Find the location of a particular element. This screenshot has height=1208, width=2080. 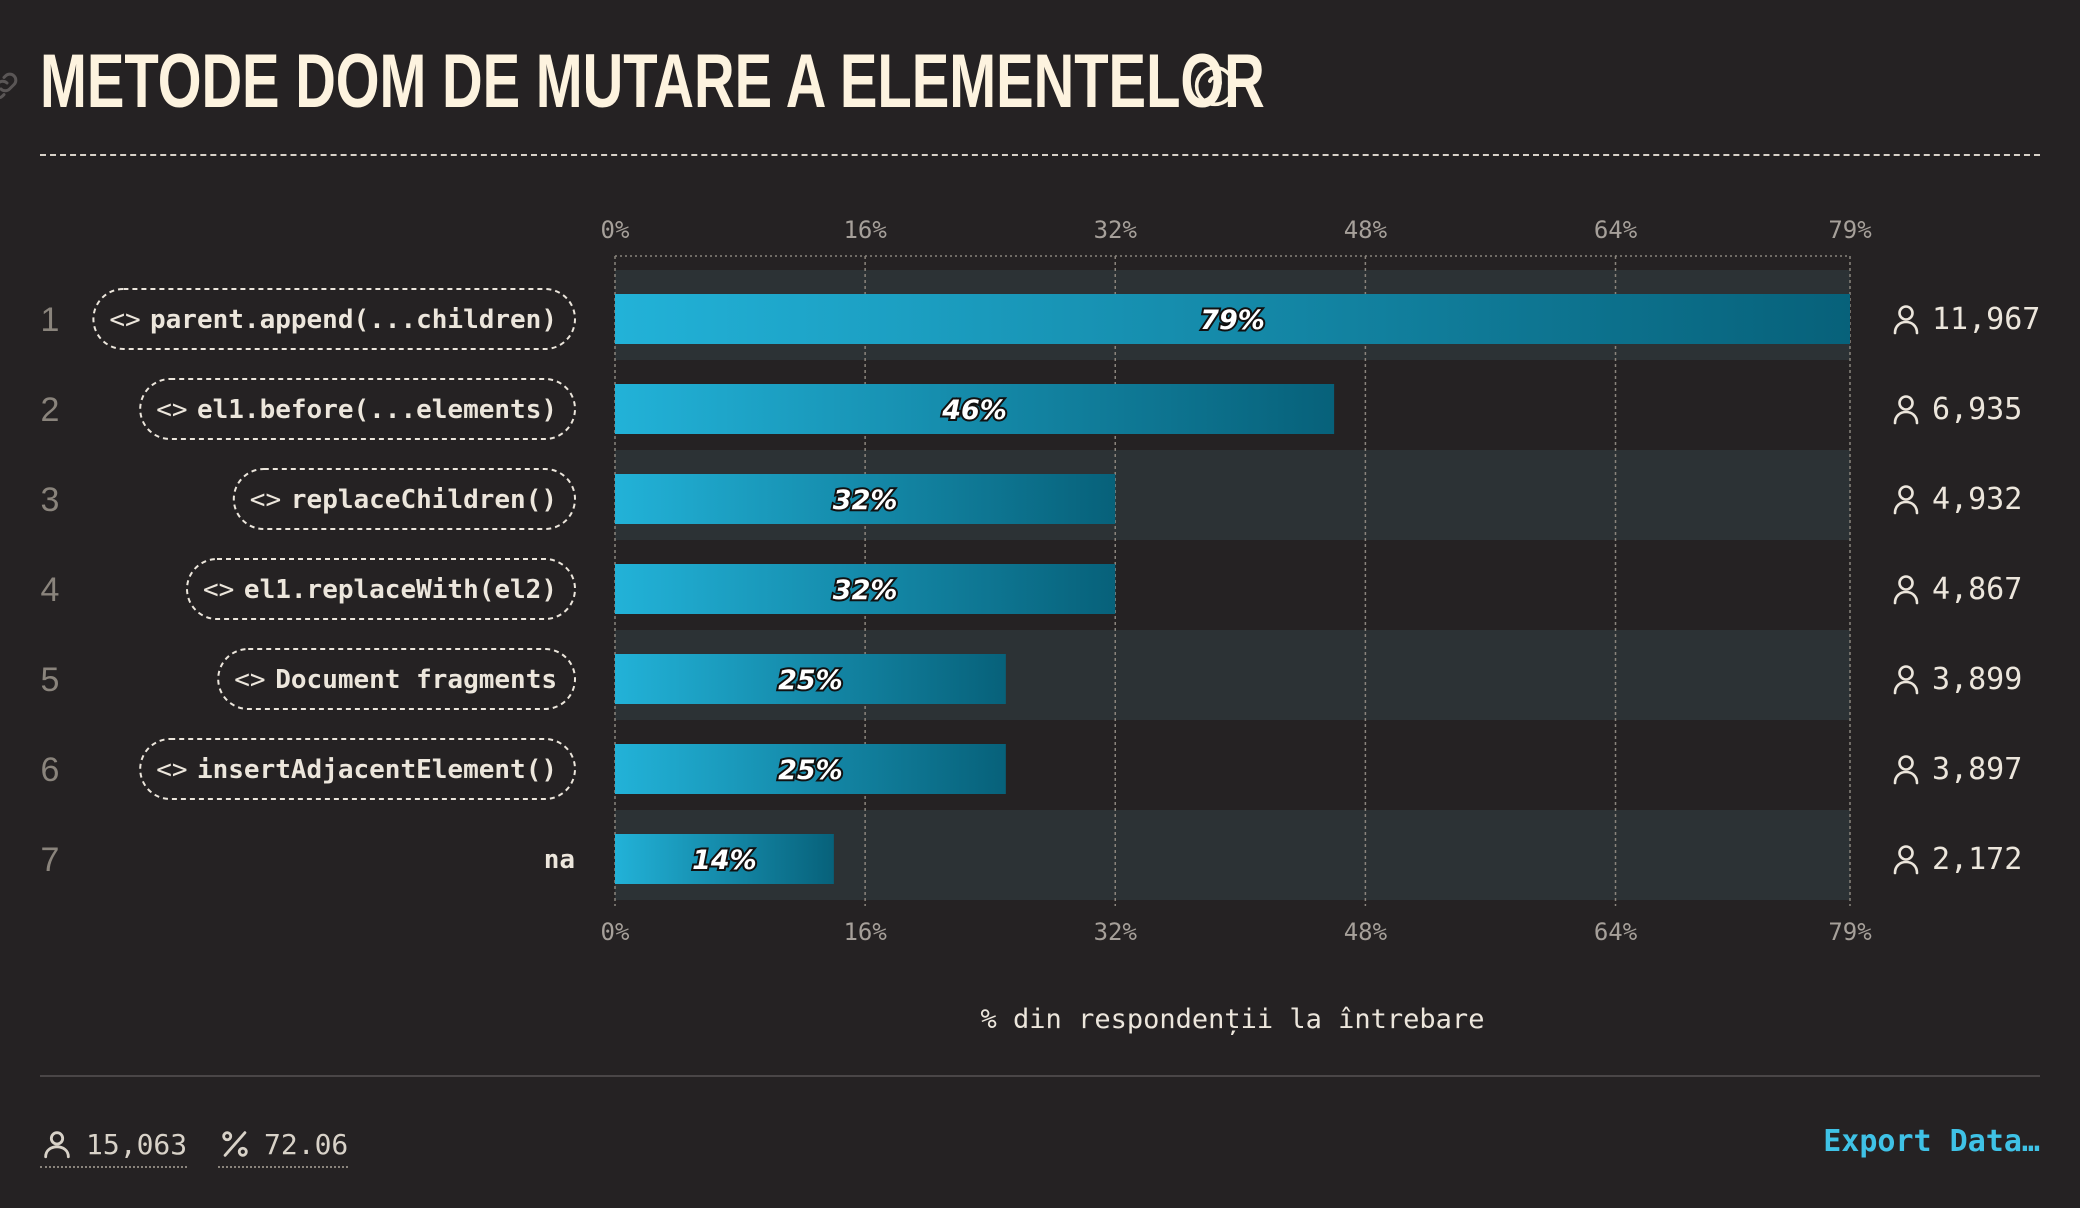

bar-value-label: 14% is located at coordinates (724, 860).